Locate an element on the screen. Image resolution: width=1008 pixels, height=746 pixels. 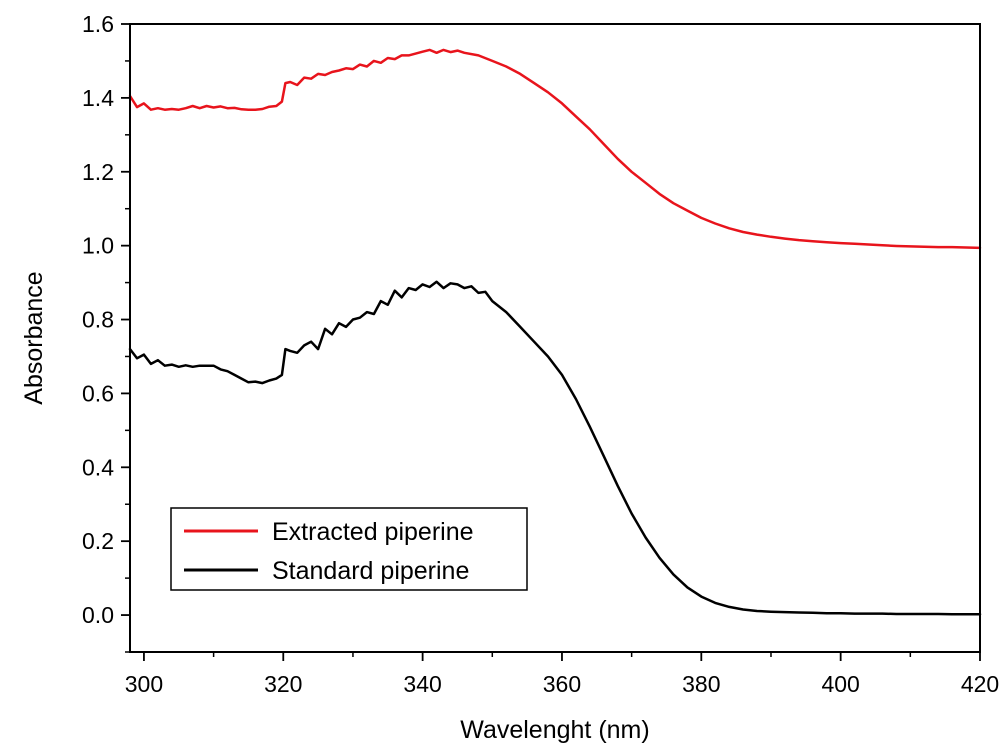
y-tick-label: 1.0 is located at coordinates (98, 246).